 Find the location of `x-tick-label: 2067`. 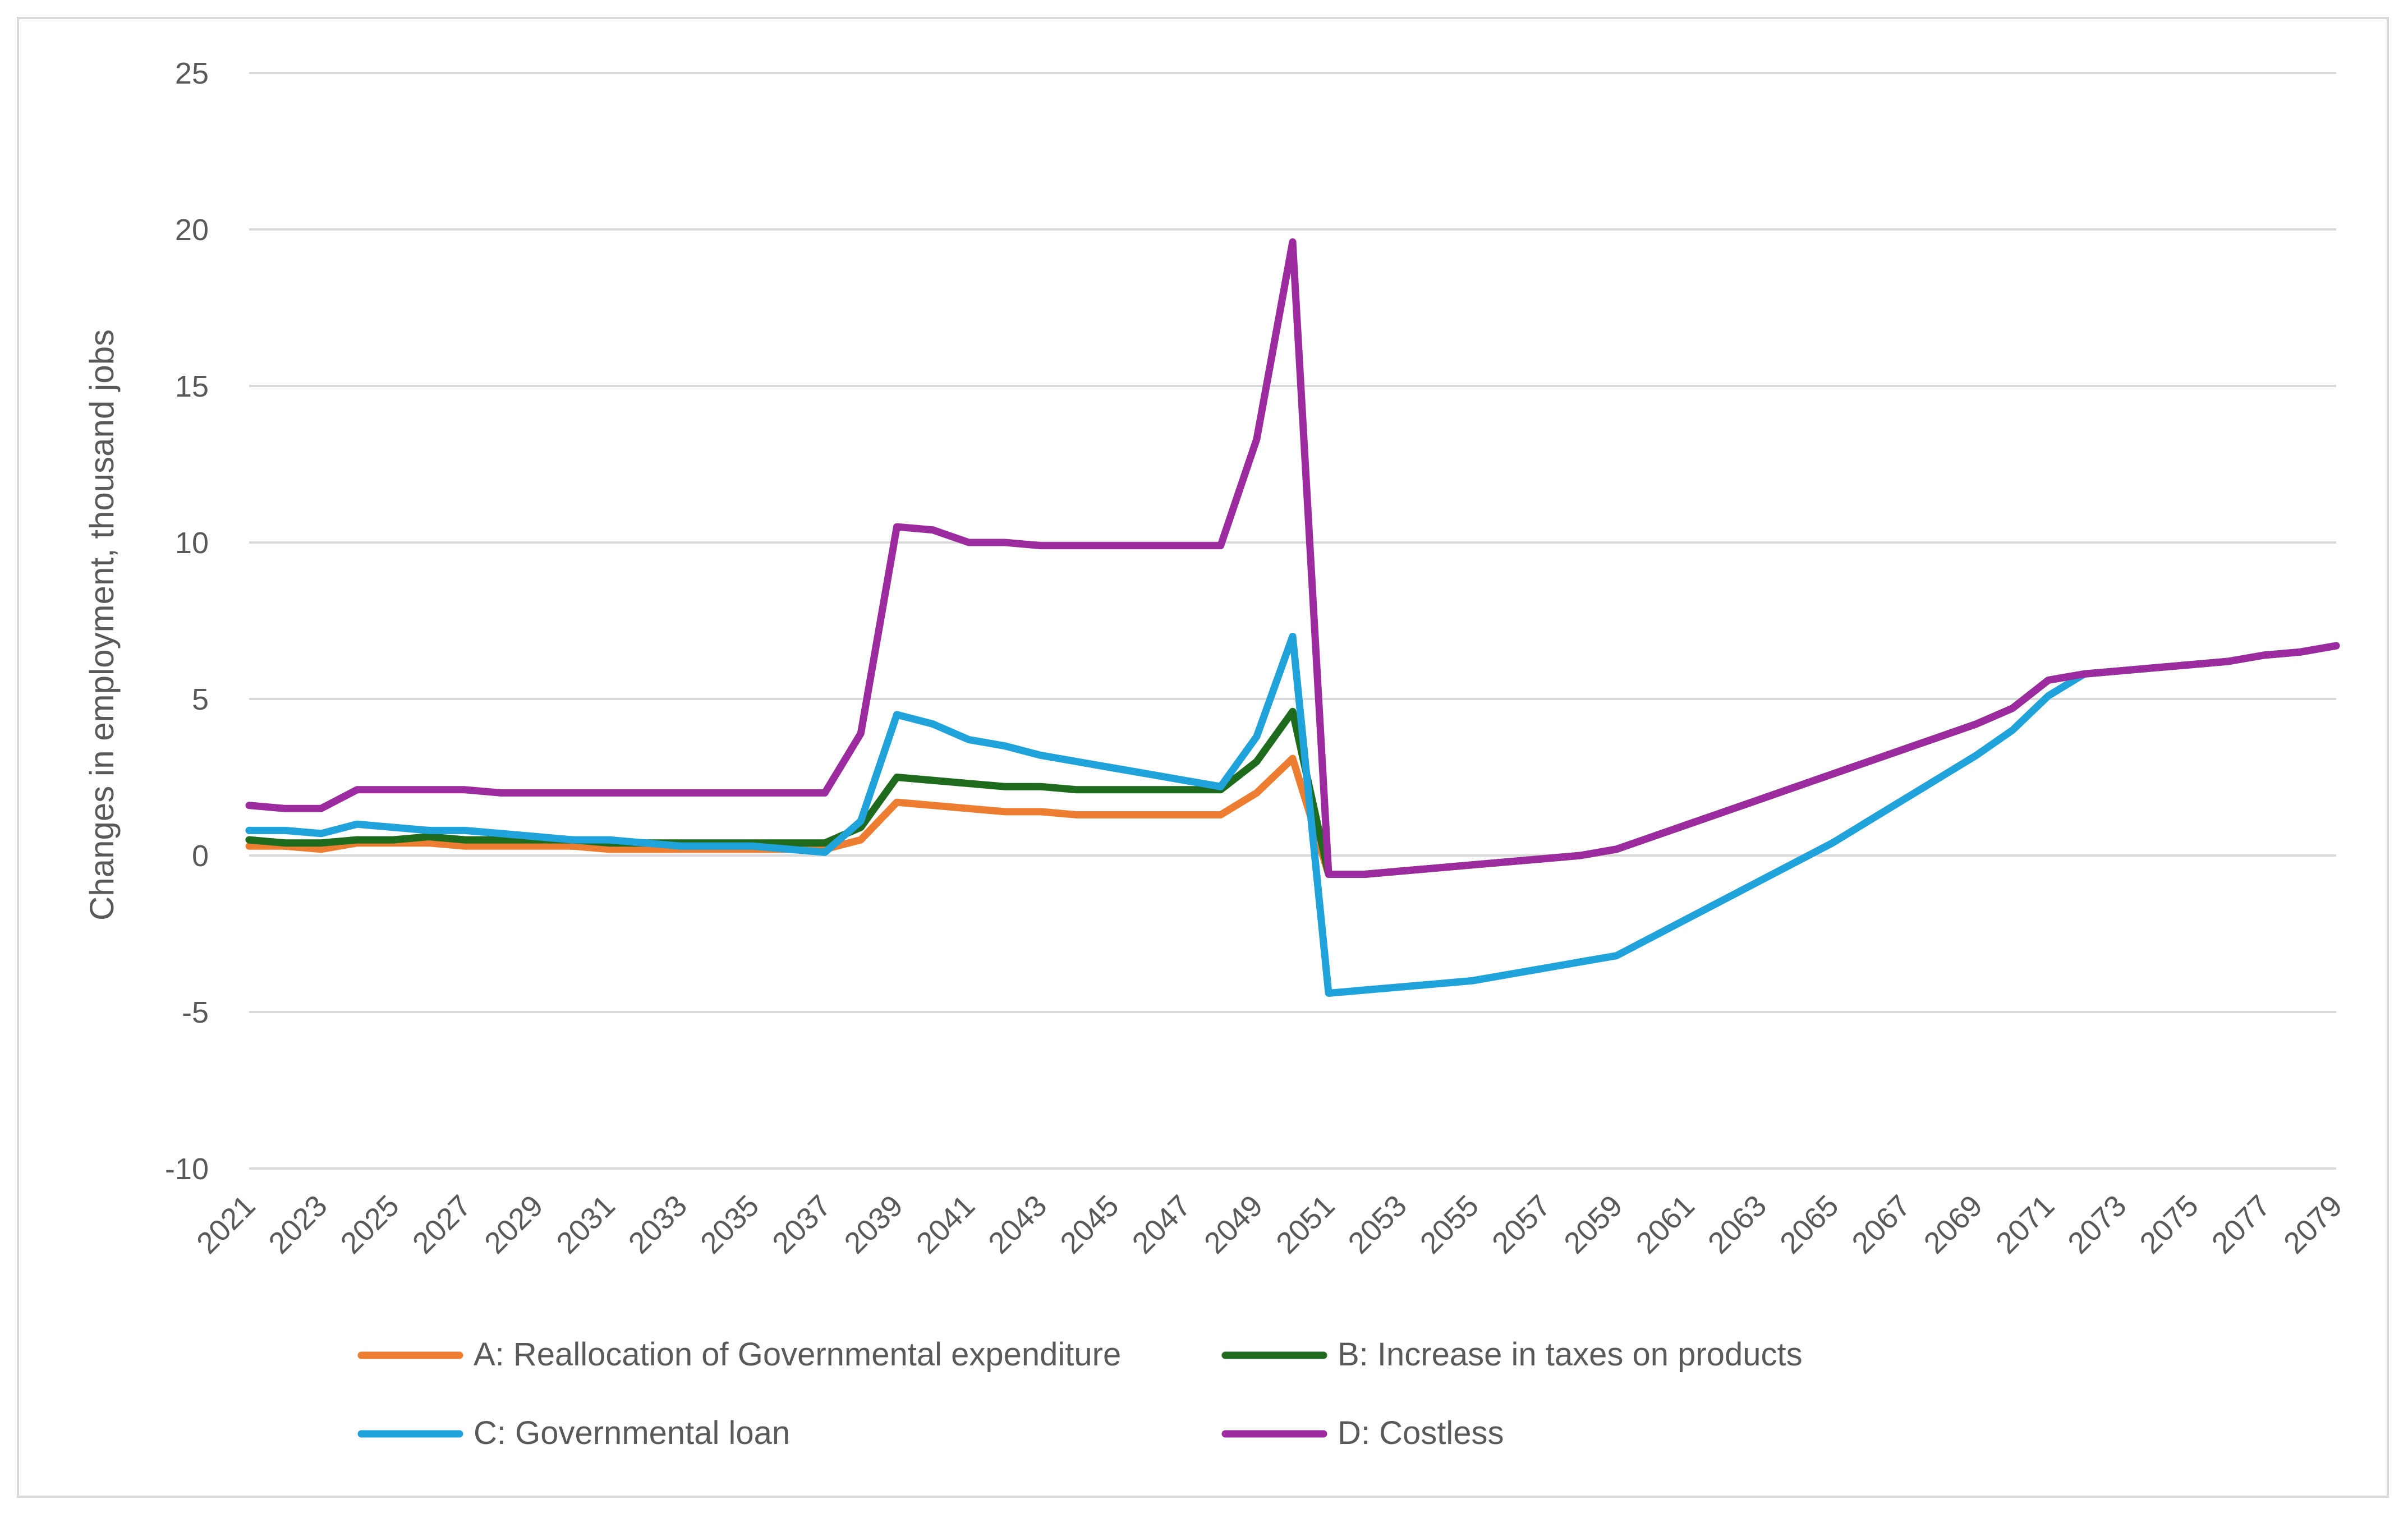

x-tick-label: 2067 is located at coordinates (1881, 1225).